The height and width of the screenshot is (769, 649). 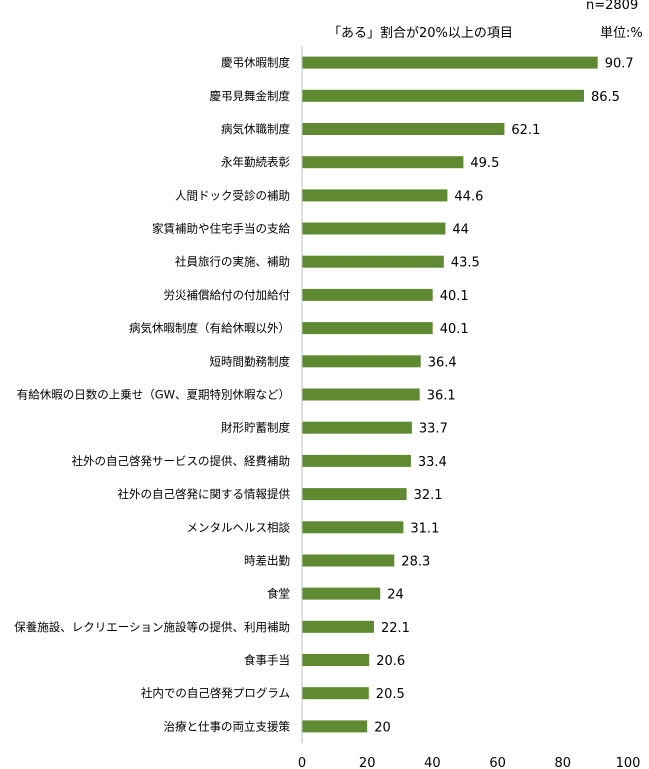 What do you see at coordinates (152, 627) in the screenshot?
I see `category-label: 保養施設、レクリエーション施設等の提供、利用補助` at bounding box center [152, 627].